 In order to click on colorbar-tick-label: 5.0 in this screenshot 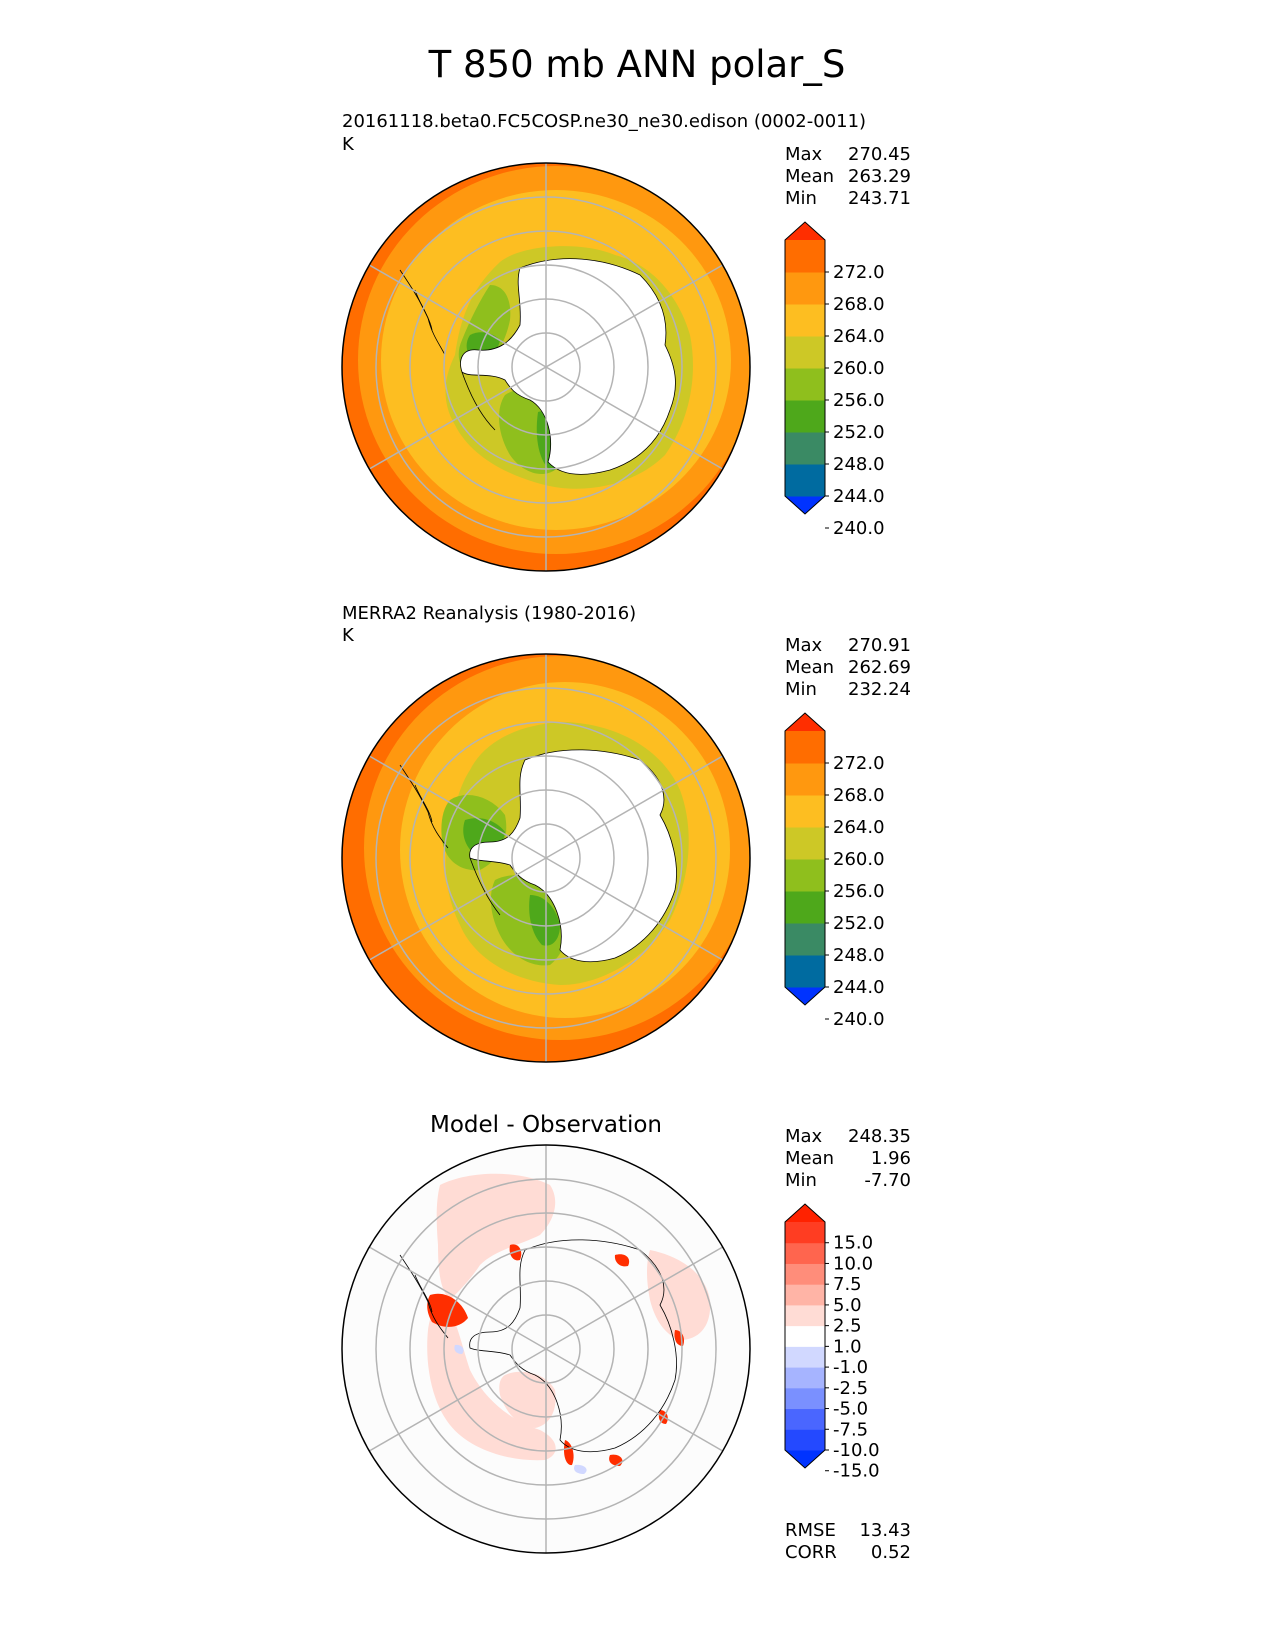, I will do `click(847, 1305)`.